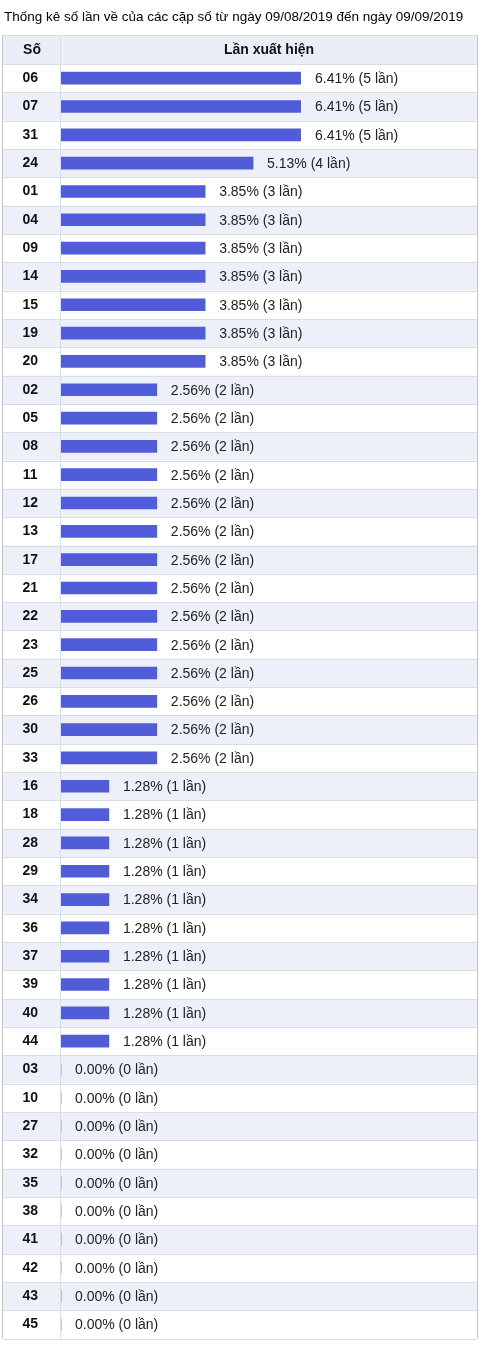 This screenshot has height=1362, width=480. Describe the element at coordinates (30, 1266) in the screenshot. I see `y-tick-label: 42` at that location.